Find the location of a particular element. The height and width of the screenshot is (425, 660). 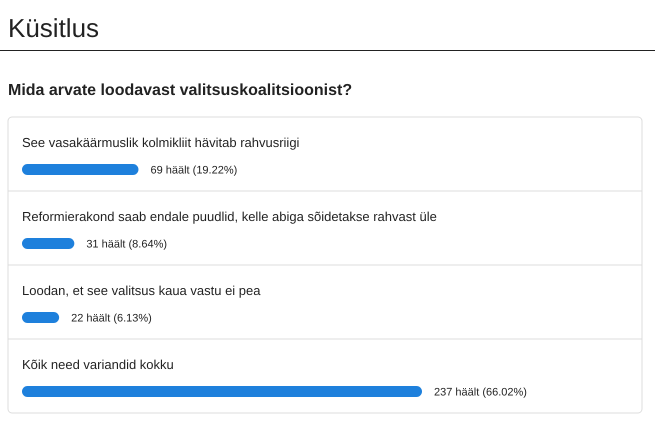

y-tick-label: Loodan, et see valitsus kaua vastu ei pea is located at coordinates (142, 290).